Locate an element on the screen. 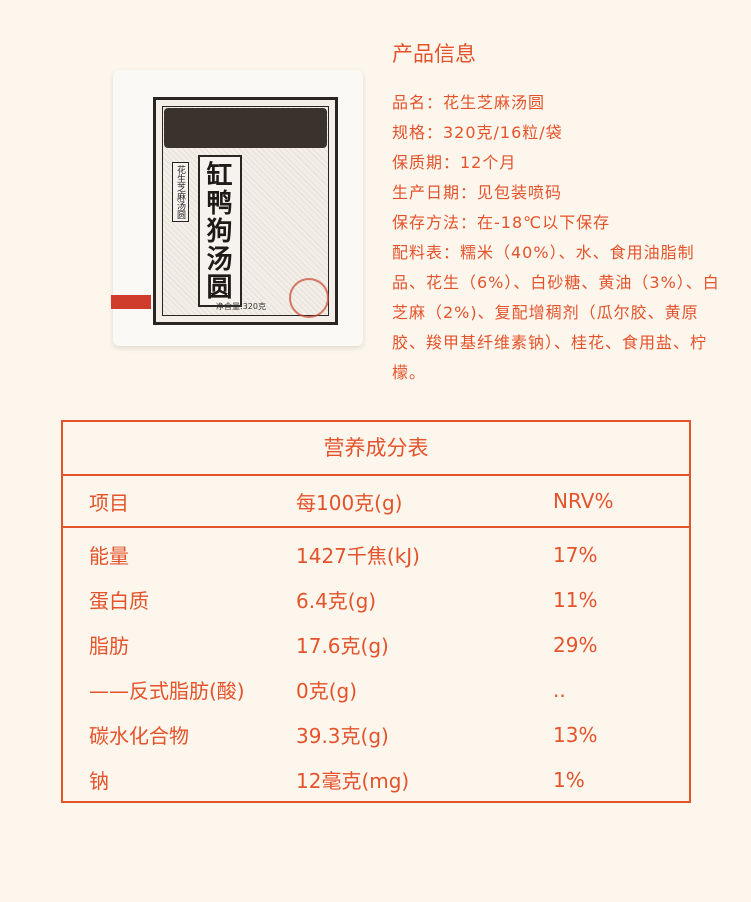 This screenshot has width=751, height=902. cell-value: 17.6克(g) is located at coordinates (342, 646).